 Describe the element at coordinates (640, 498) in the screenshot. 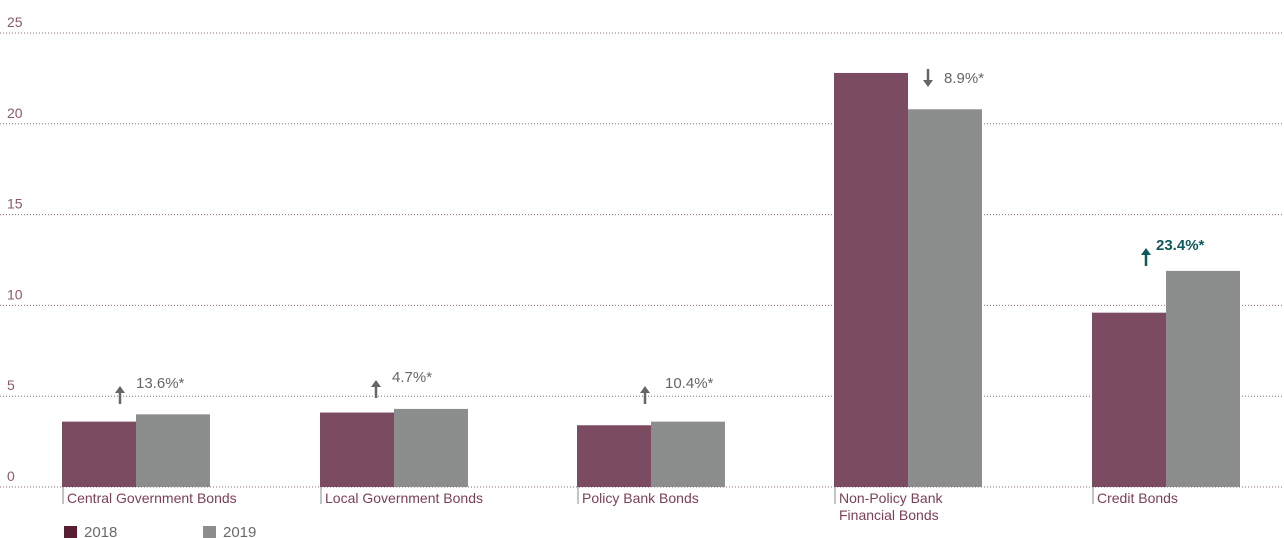

I see `category-label-2-0: Policy Bank Bonds` at that location.